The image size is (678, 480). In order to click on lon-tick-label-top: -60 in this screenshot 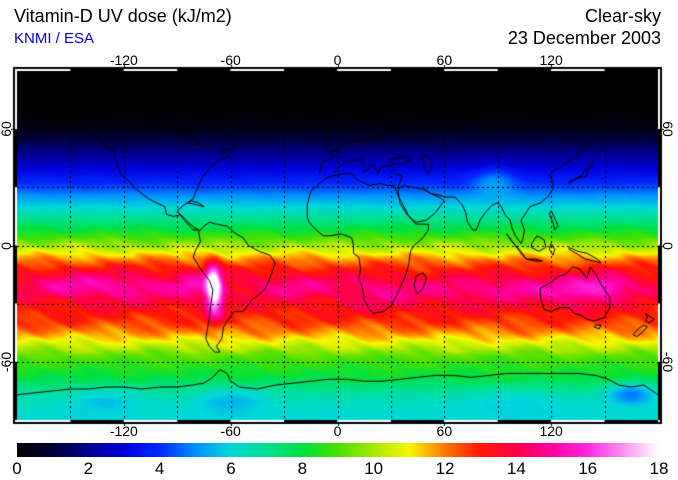, I will do `click(230, 60)`.